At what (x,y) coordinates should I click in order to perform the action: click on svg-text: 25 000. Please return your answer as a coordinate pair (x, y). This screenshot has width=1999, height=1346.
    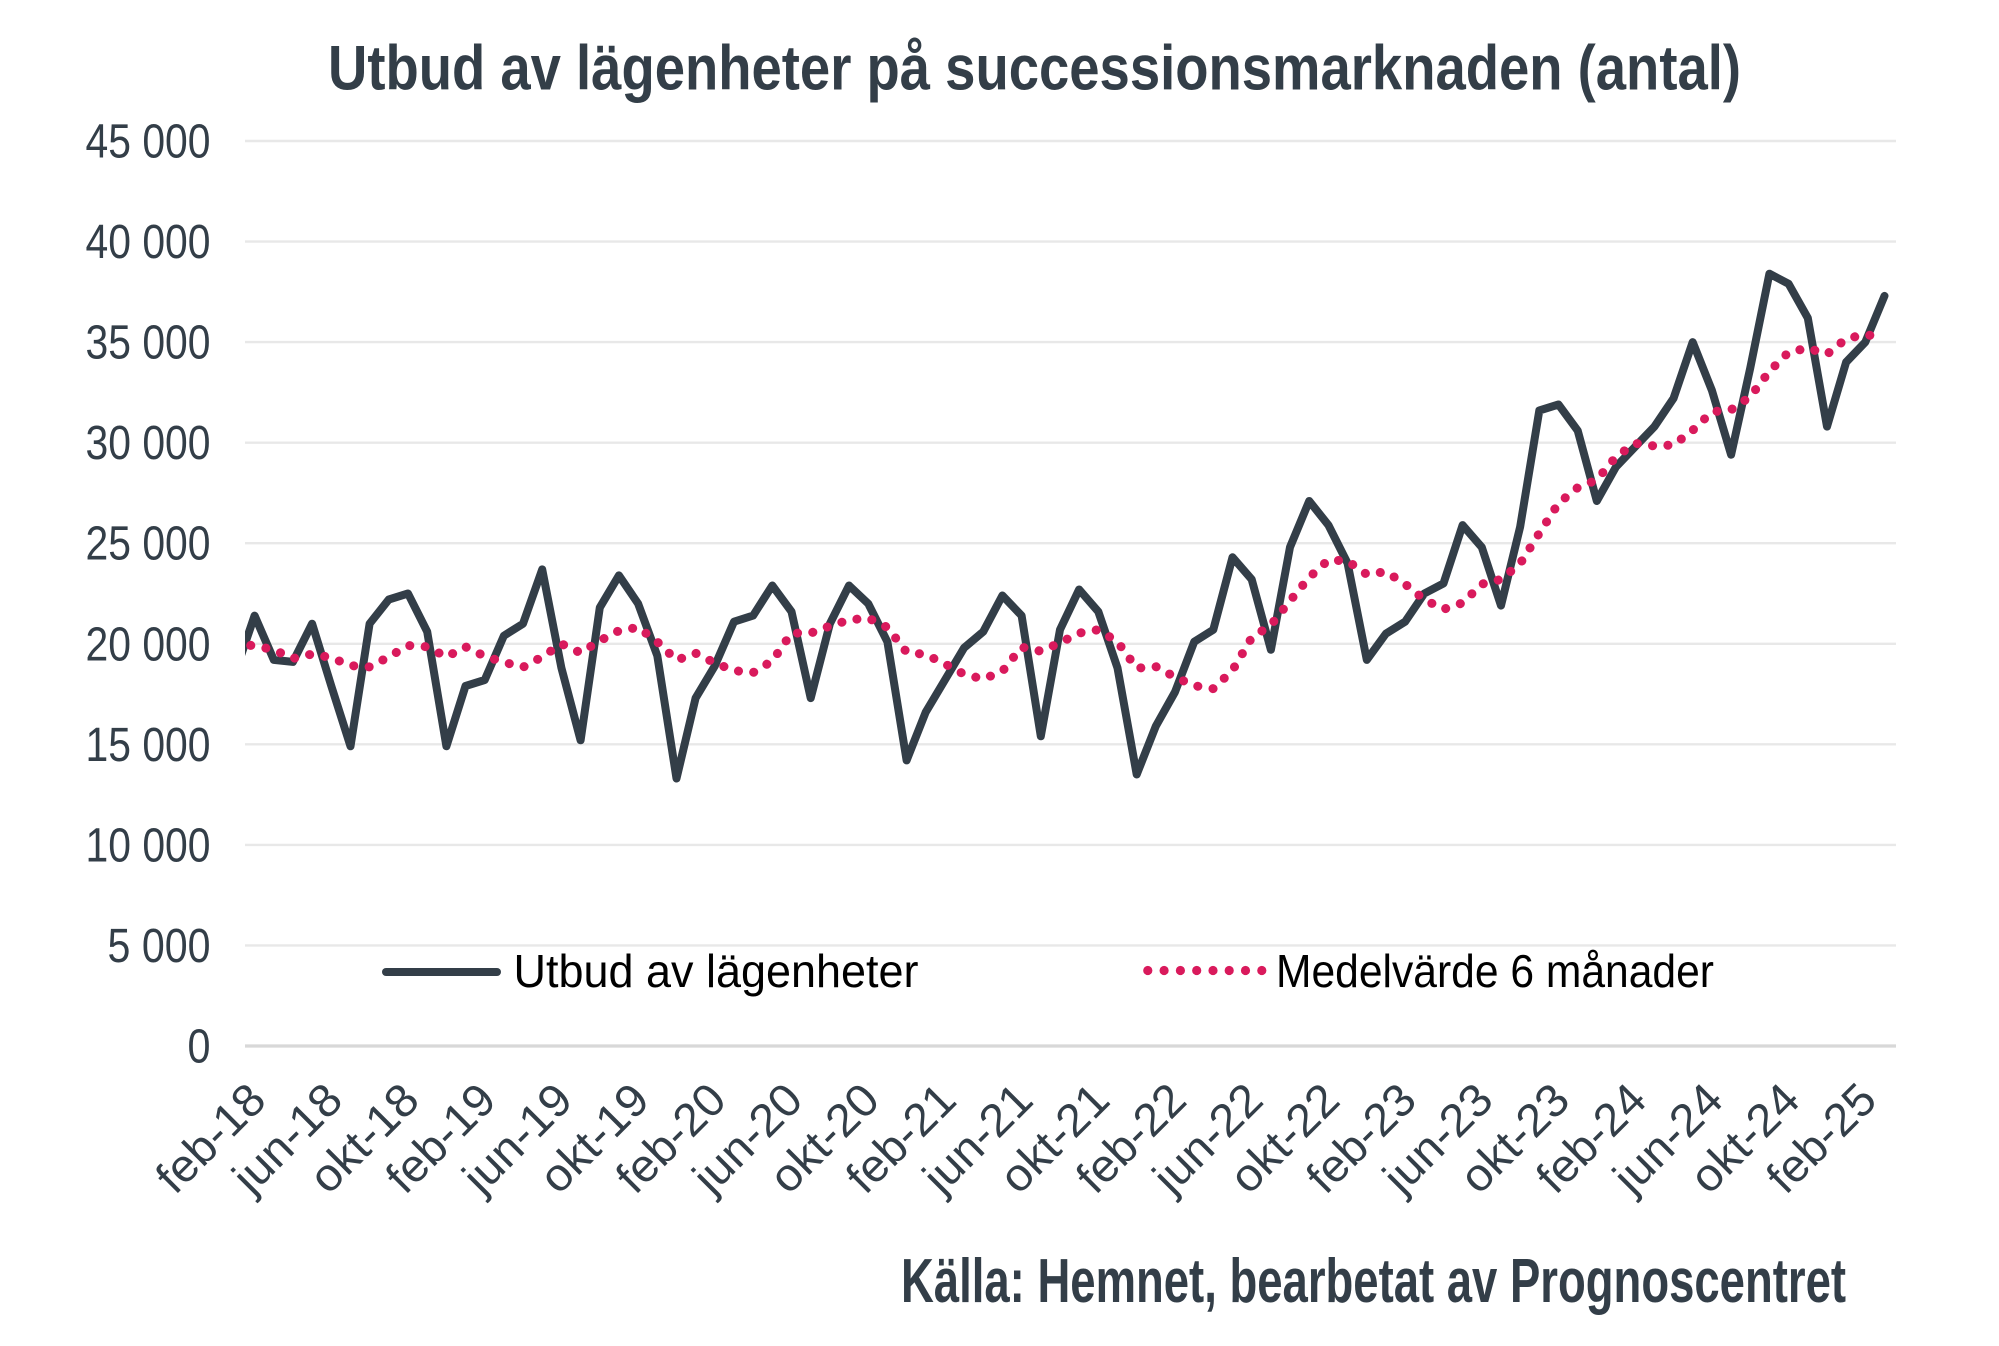
    Looking at the image, I should click on (148, 544).